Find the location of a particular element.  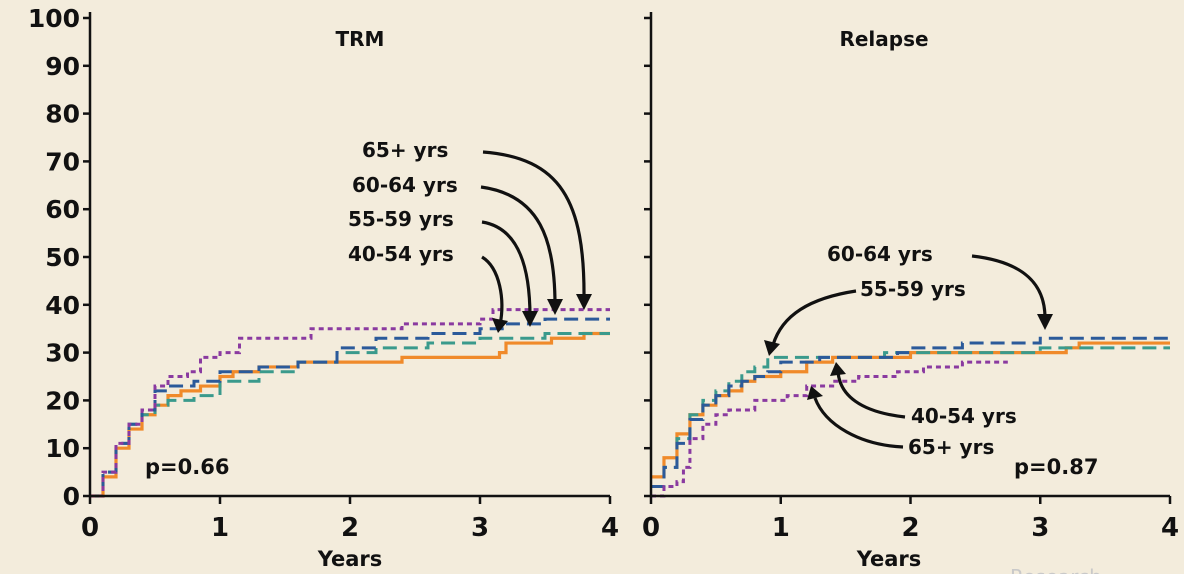

x-ticks-trm: 0 1 2 3 4 is located at coordinates (350, 519).